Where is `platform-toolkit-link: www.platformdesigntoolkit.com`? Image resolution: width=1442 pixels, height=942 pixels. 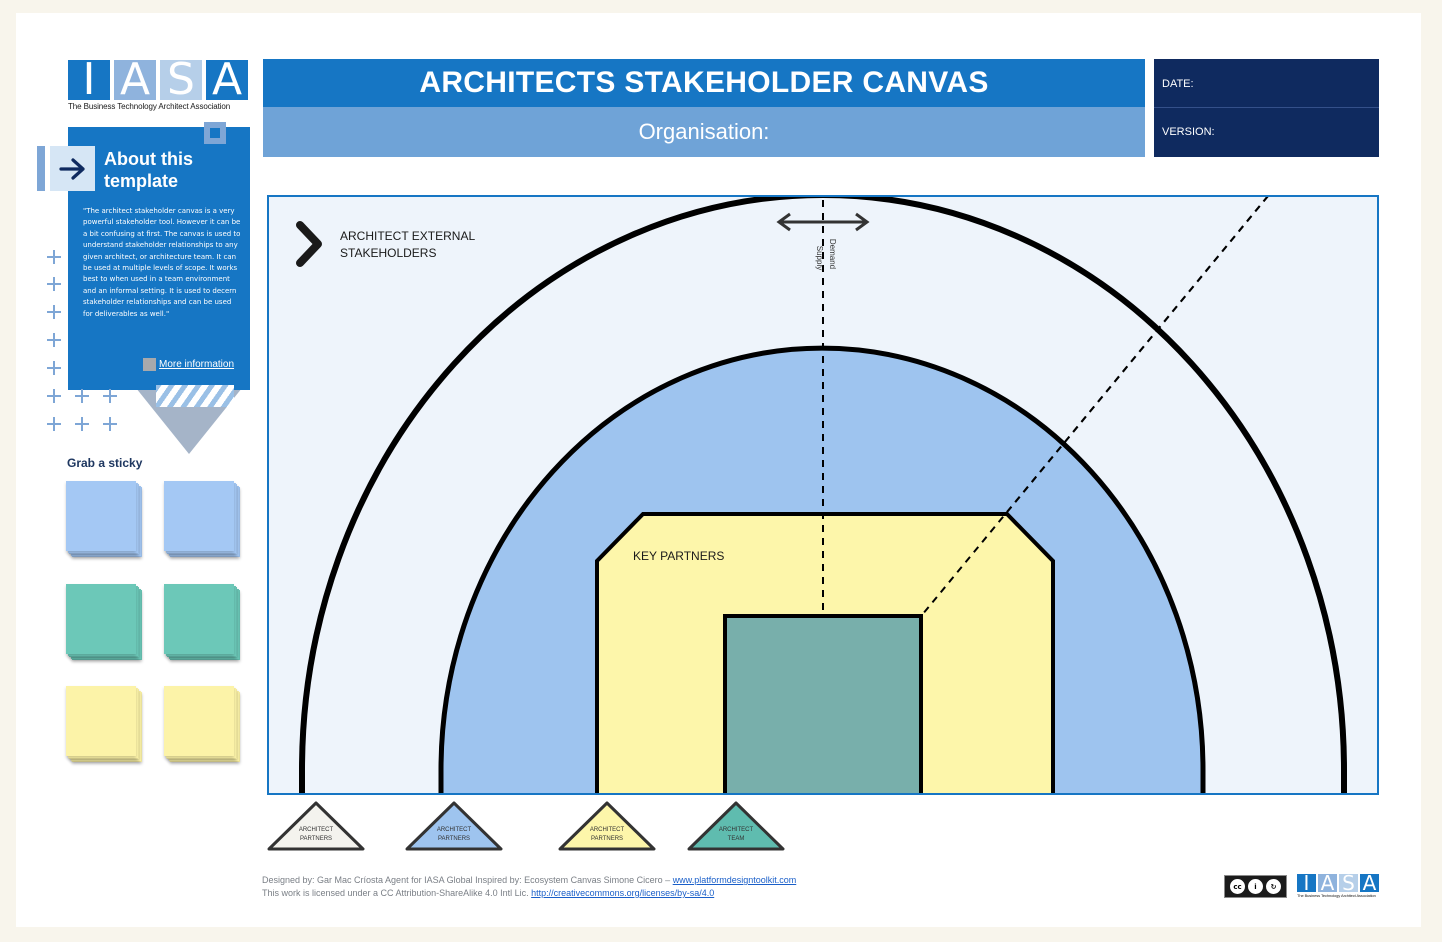 platform-toolkit-link: www.platformdesigntoolkit.com is located at coordinates (734, 880).